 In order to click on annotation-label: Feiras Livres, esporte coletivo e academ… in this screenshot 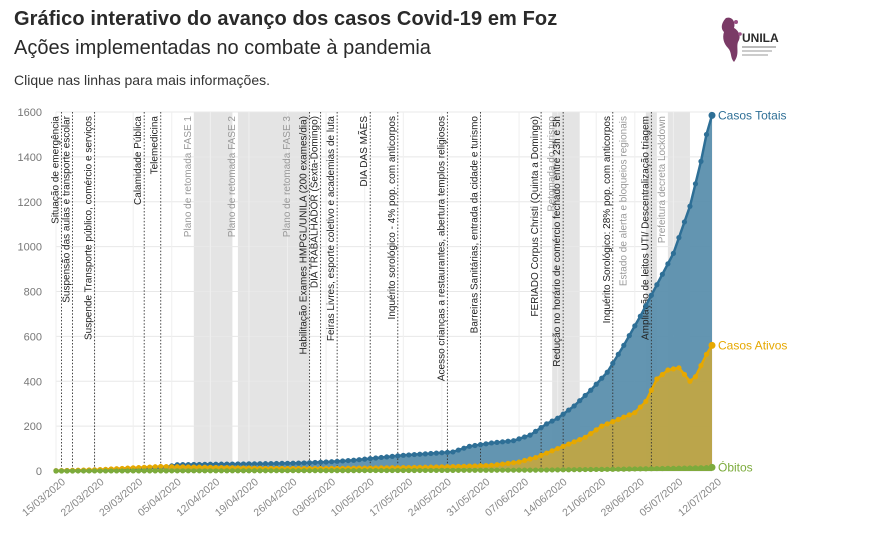, I will do `click(331, 229)`.